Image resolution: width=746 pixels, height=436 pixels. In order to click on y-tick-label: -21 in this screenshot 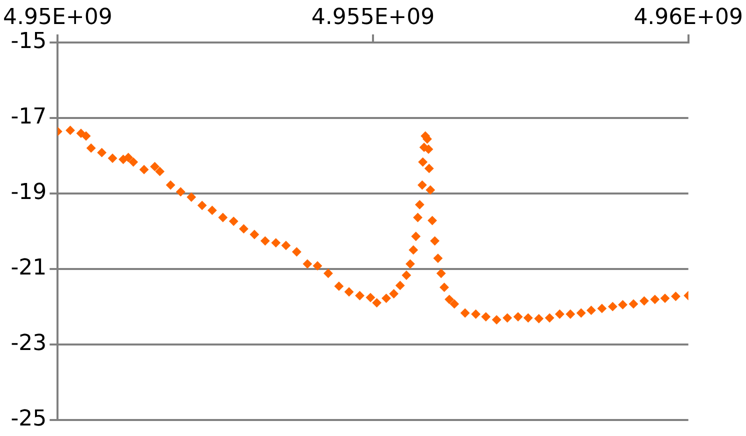, I will do `click(28, 268)`.